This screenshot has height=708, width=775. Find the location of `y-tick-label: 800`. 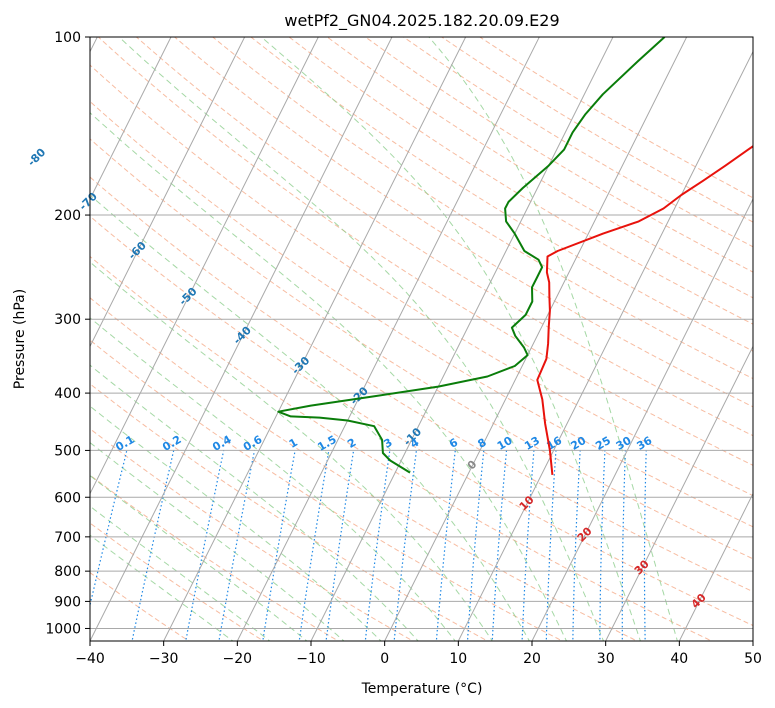

y-tick-label: 800 is located at coordinates (67, 572).